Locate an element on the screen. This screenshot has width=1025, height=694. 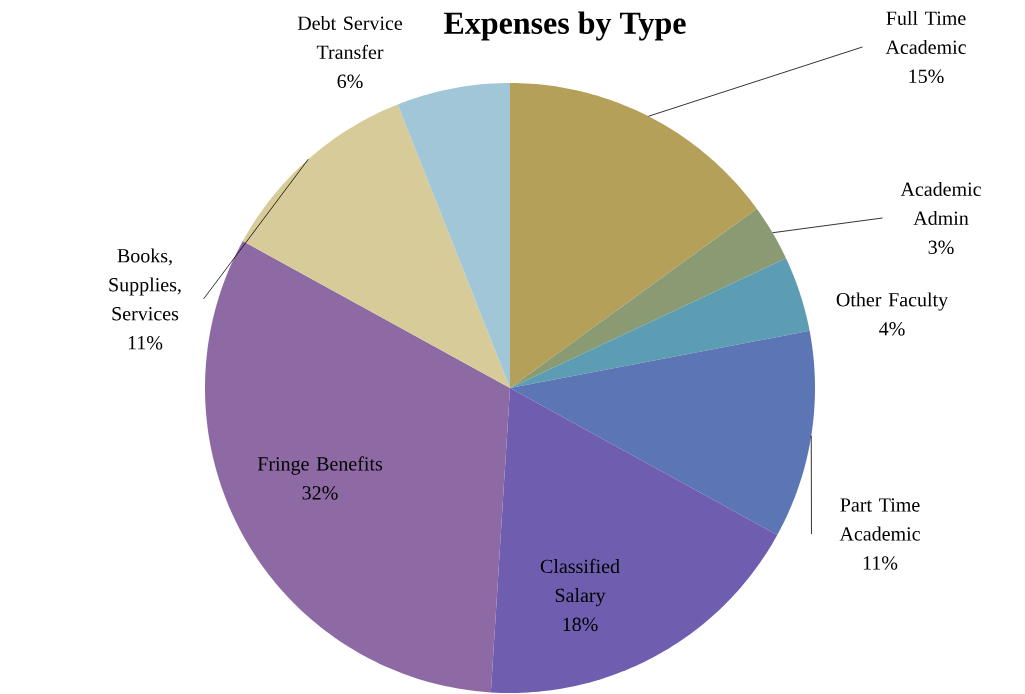
data-label: 32% is located at coordinates (320, 493).